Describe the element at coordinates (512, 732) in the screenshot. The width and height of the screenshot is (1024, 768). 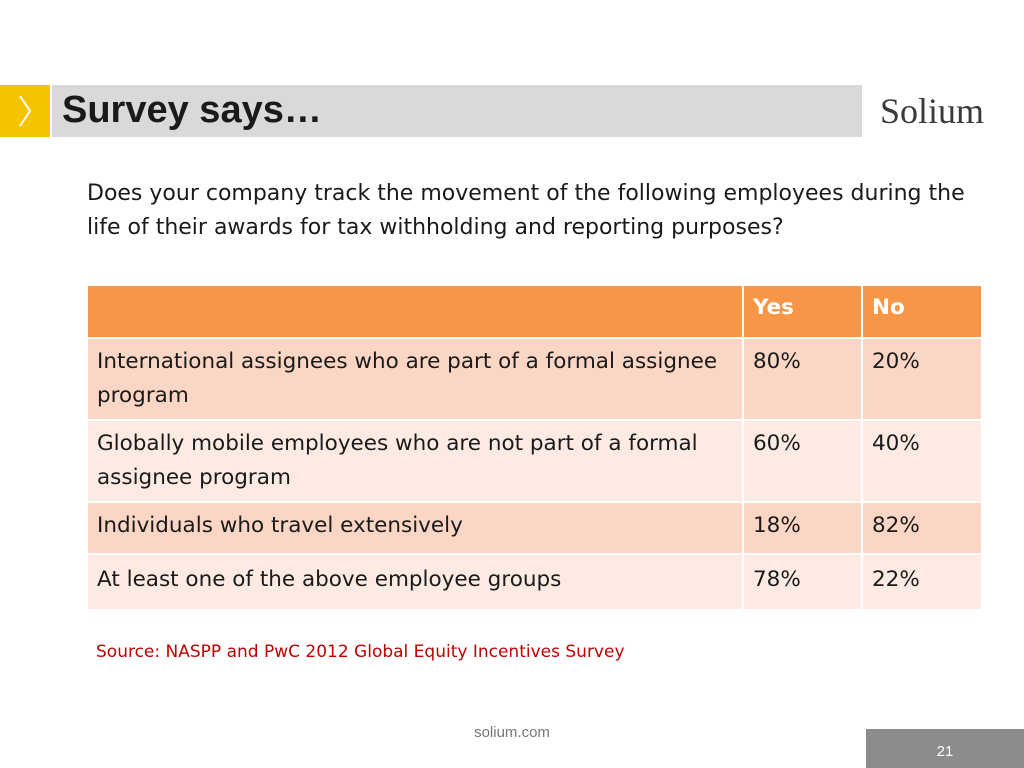
I see `footer-url: solium.com` at that location.